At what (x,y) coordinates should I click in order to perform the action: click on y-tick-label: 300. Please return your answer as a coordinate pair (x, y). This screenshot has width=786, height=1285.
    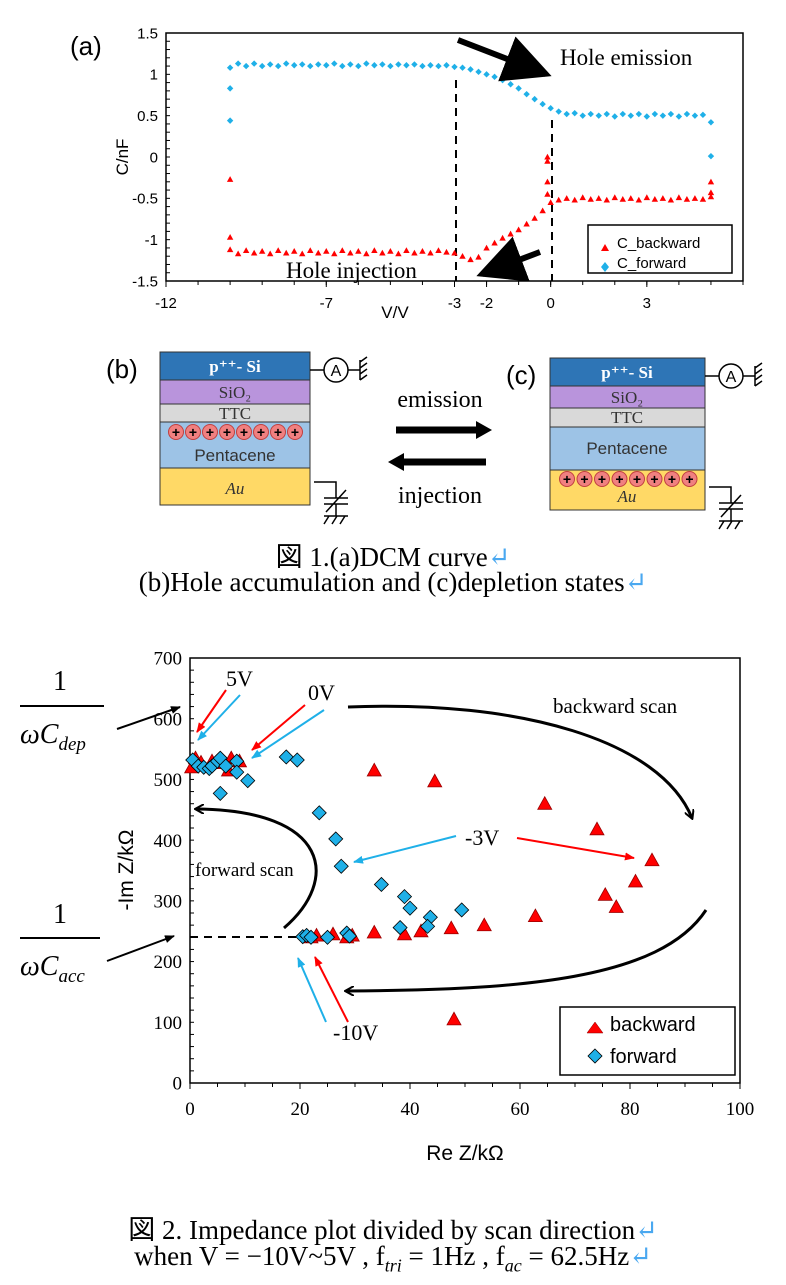
    Looking at the image, I should click on (168, 902).